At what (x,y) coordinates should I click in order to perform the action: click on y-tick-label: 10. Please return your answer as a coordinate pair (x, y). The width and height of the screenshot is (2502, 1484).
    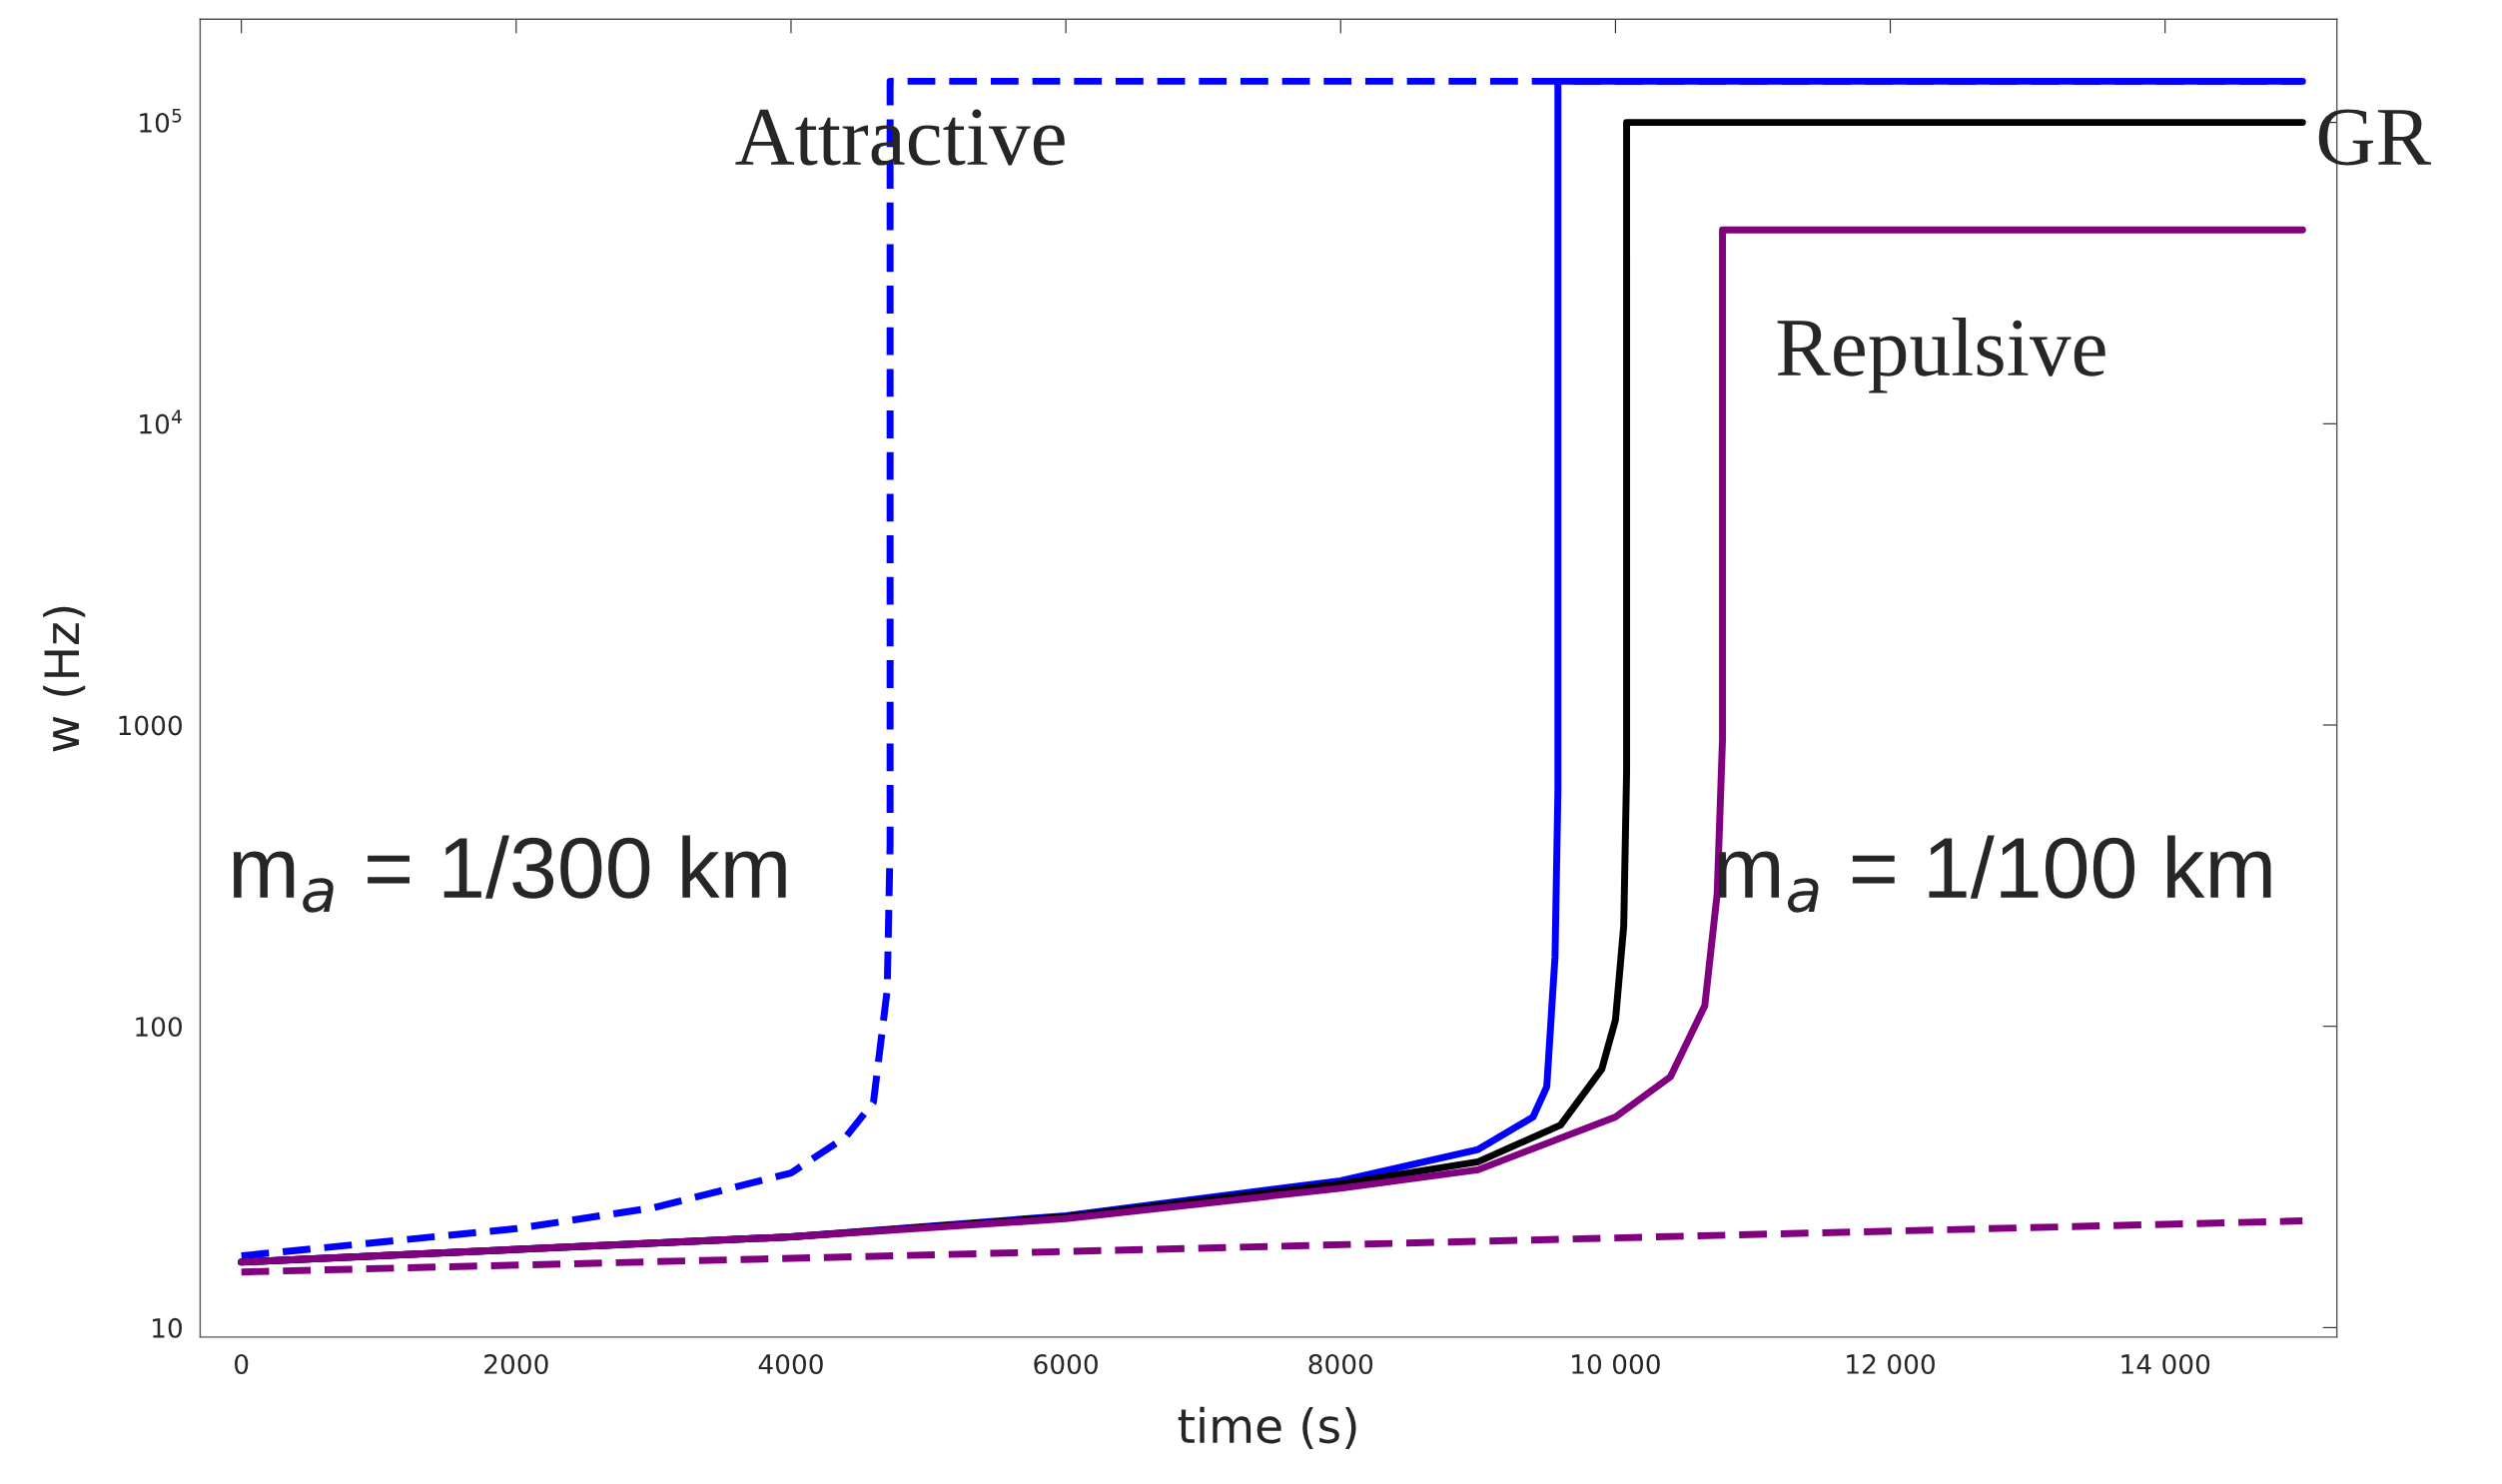
    Looking at the image, I should click on (167, 1328).